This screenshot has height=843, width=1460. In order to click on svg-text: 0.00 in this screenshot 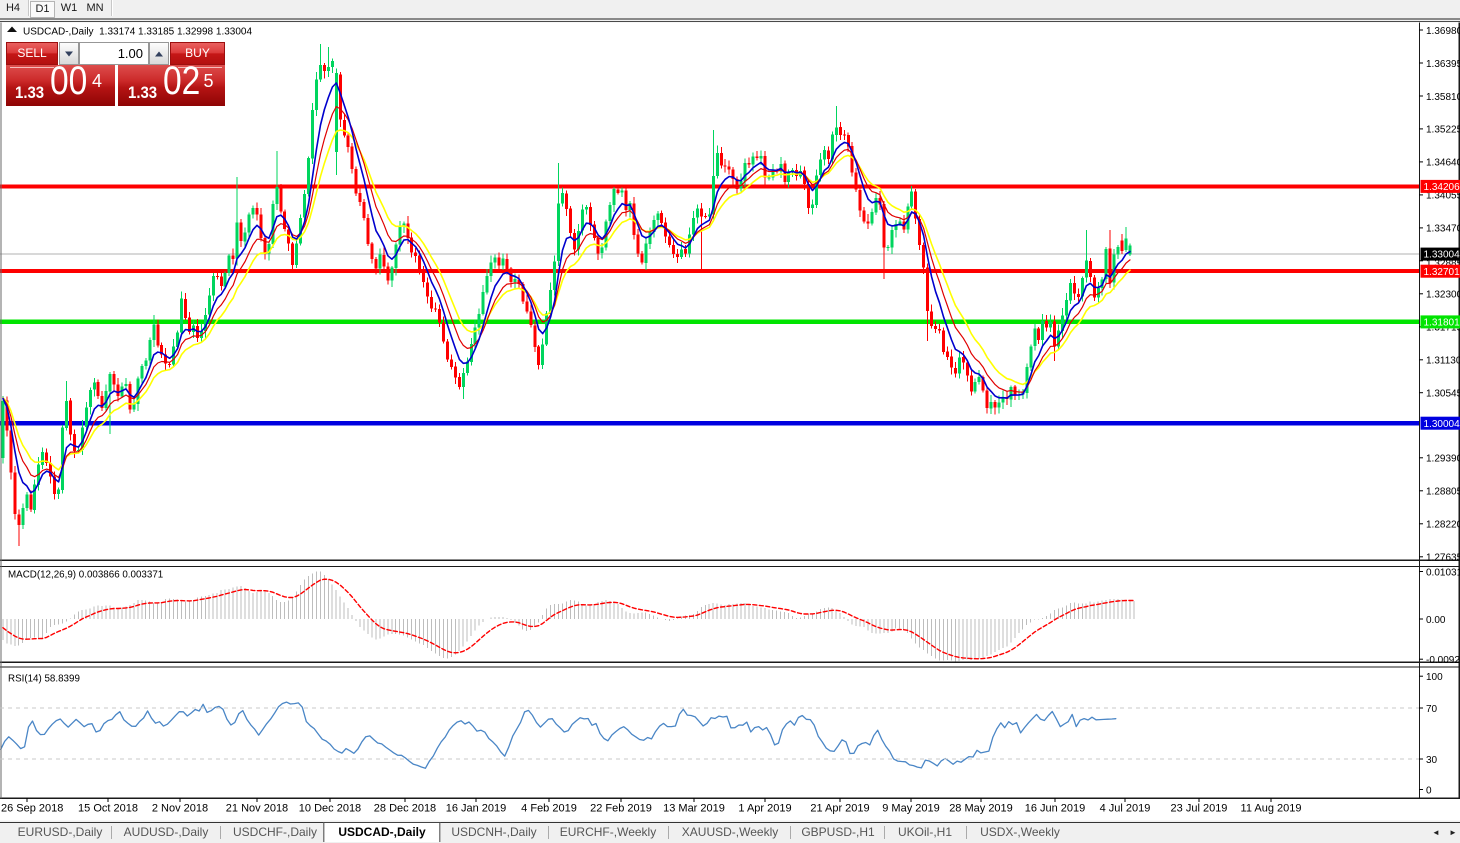, I will do `click(1436, 620)`.